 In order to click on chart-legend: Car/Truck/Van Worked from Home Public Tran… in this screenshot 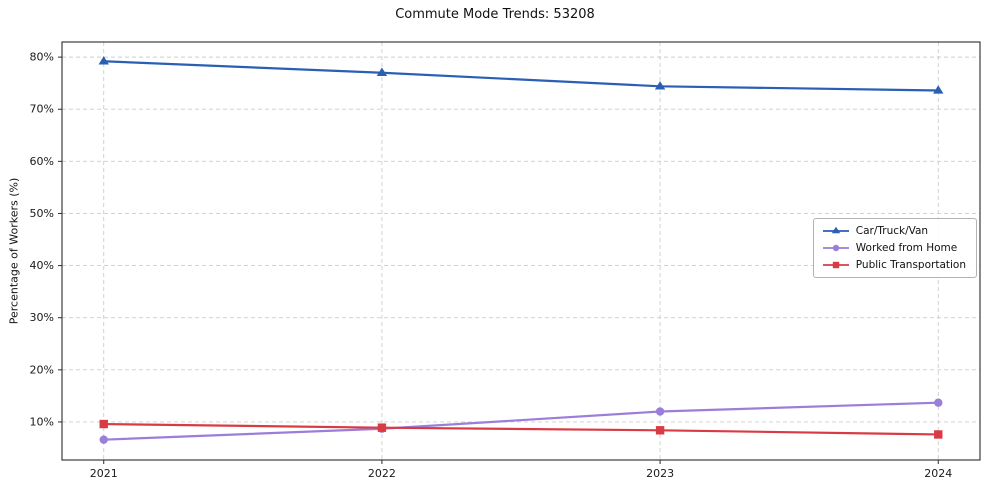, I will do `click(894, 248)`.